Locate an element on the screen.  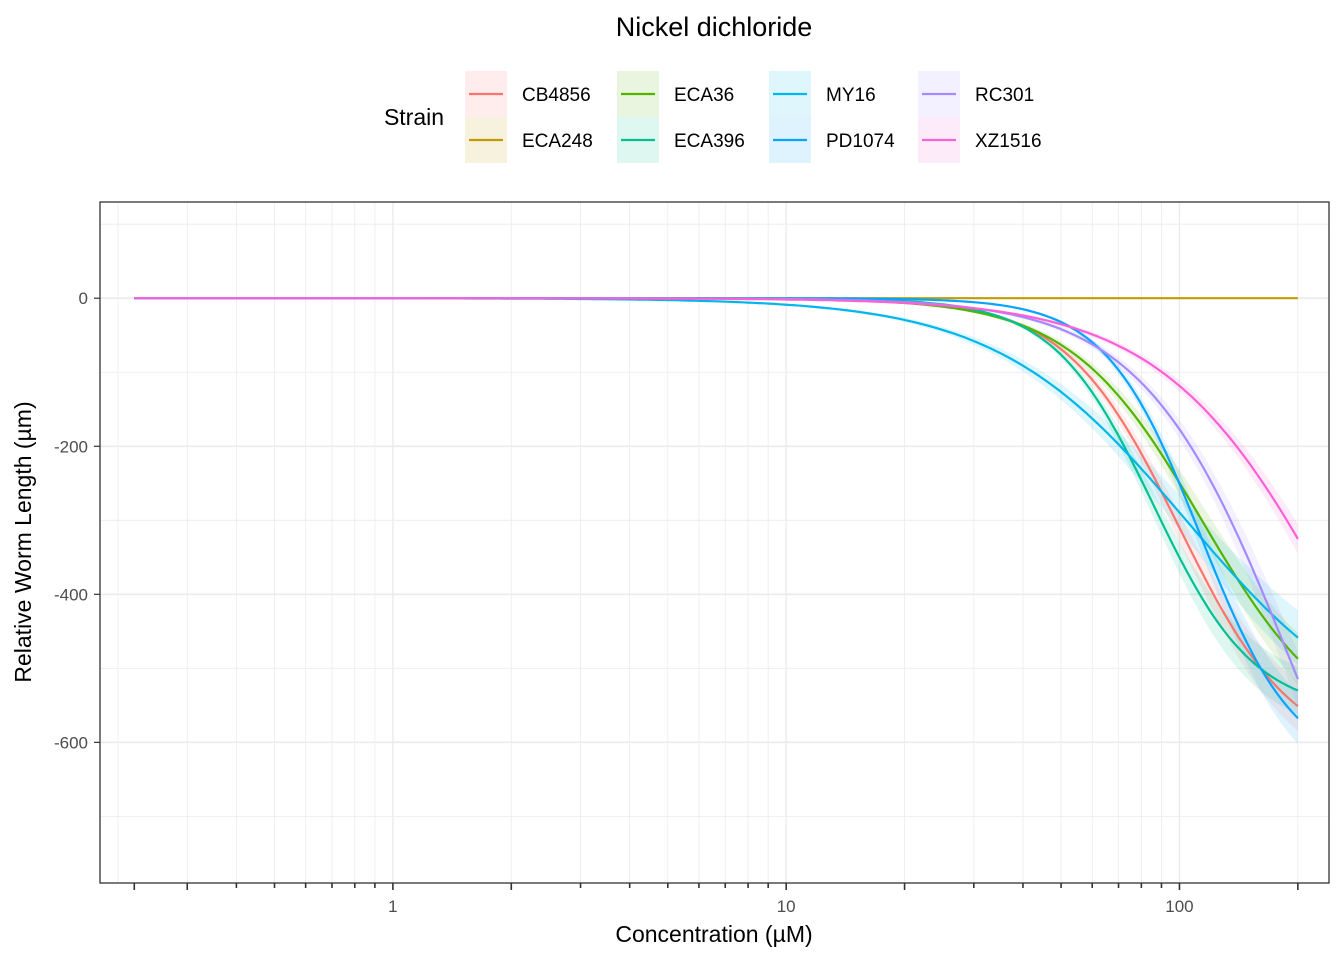
y-axis-title: Relative Worm Length (µm) is located at coordinates (23, 541).